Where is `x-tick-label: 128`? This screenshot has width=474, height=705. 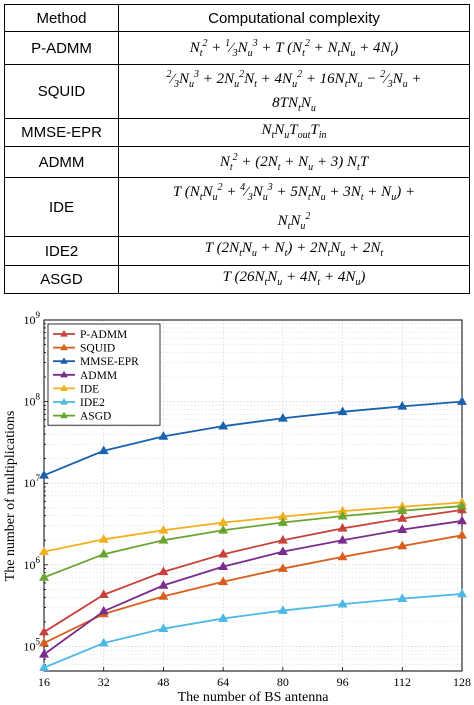
x-tick-label: 128 is located at coordinates (462, 682).